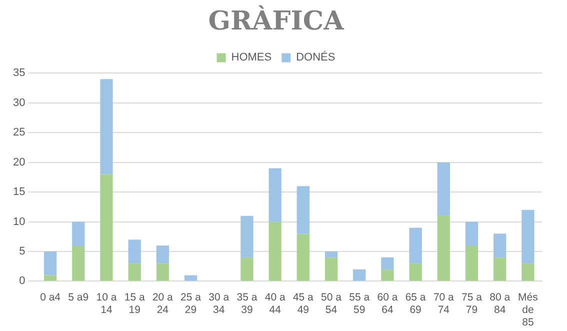 This screenshot has height=331, width=567. What do you see at coordinates (359, 303) in the screenshot?
I see `x-tick-label: 55 a 59` at bounding box center [359, 303].